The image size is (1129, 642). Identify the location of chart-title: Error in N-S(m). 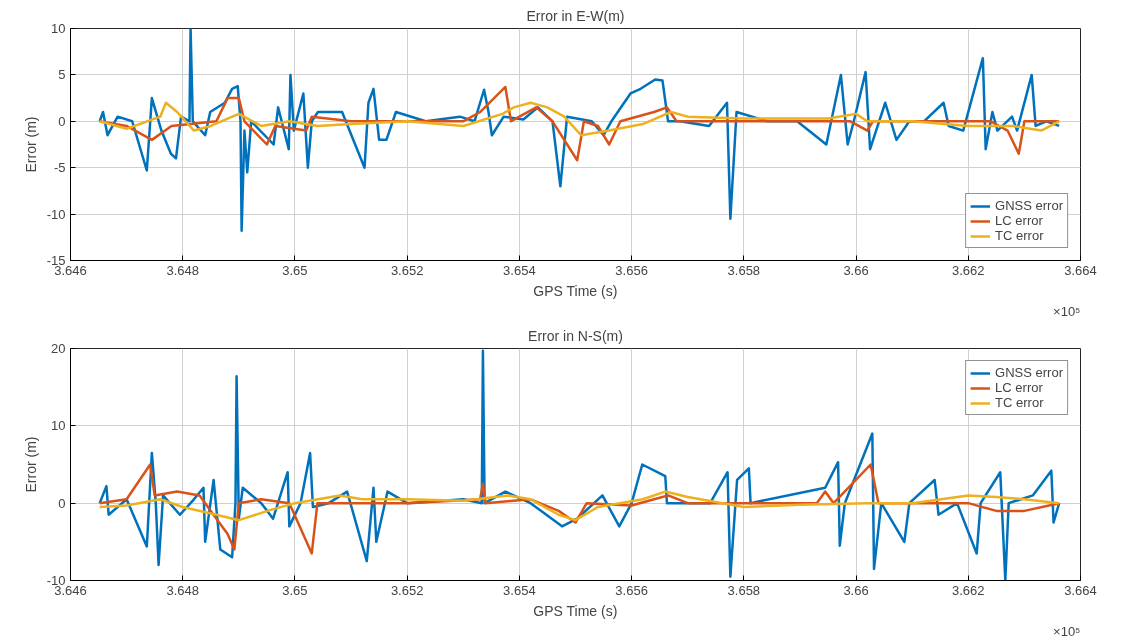
(575, 335).